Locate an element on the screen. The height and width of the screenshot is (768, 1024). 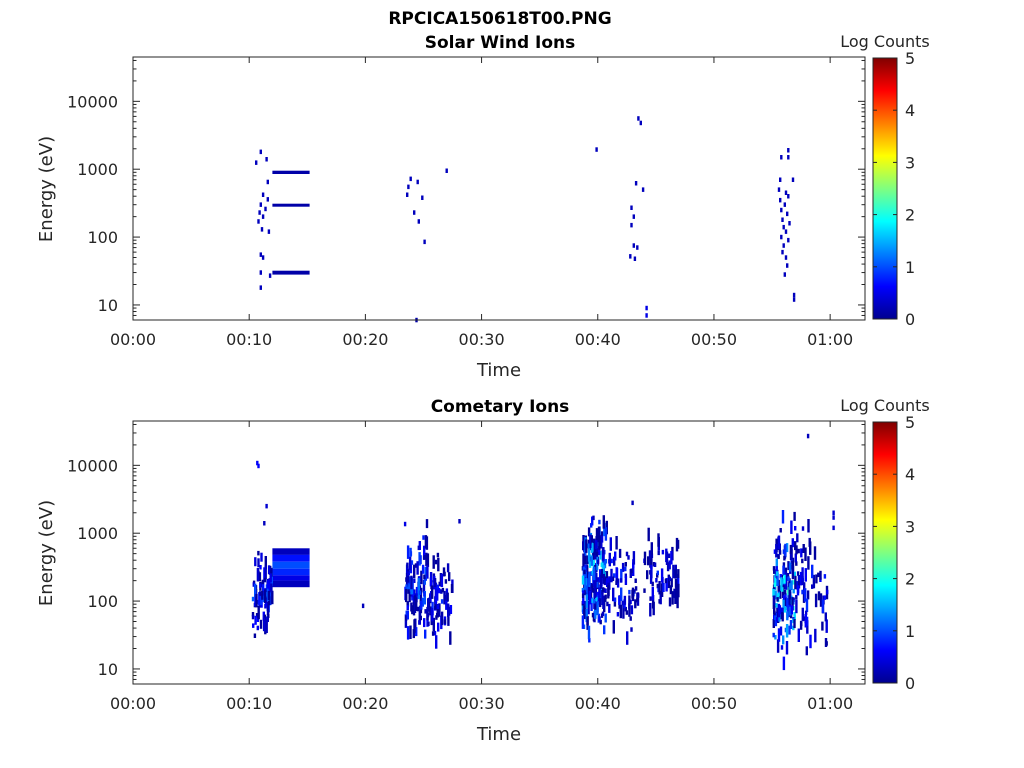
y-tick-label: 1000 is located at coordinates (97, 533).